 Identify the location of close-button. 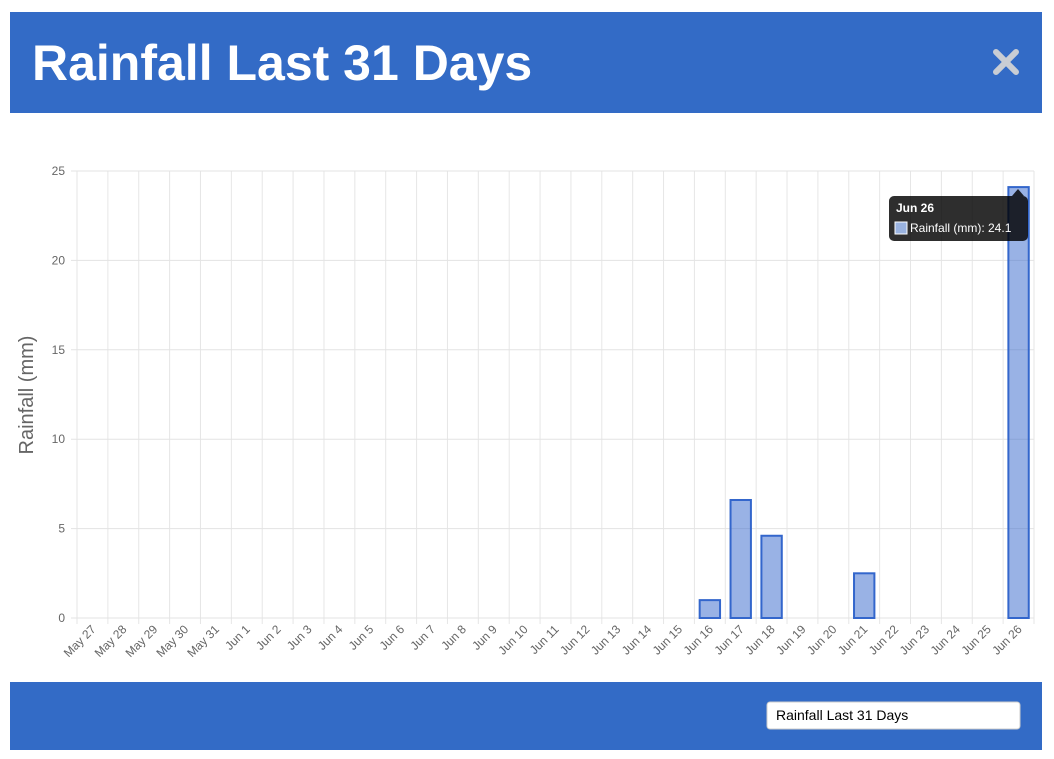
(1006, 62).